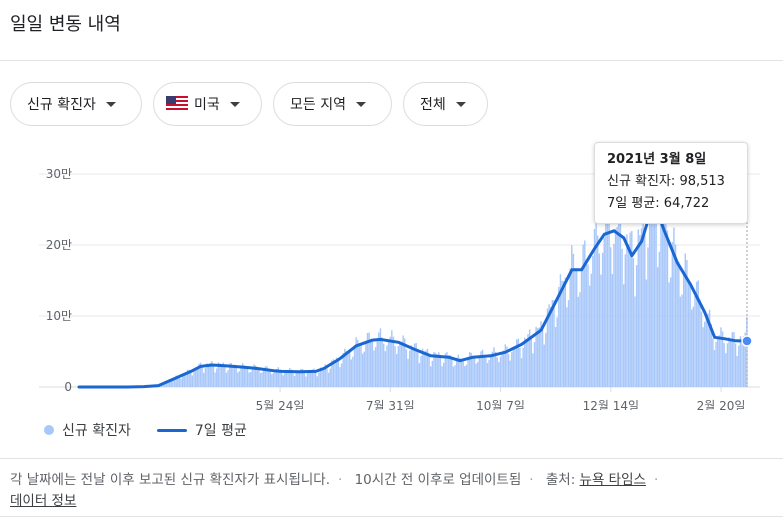  What do you see at coordinates (43, 501) in the screenshot?
I see `data-info-link: 데이터 정보` at bounding box center [43, 501].